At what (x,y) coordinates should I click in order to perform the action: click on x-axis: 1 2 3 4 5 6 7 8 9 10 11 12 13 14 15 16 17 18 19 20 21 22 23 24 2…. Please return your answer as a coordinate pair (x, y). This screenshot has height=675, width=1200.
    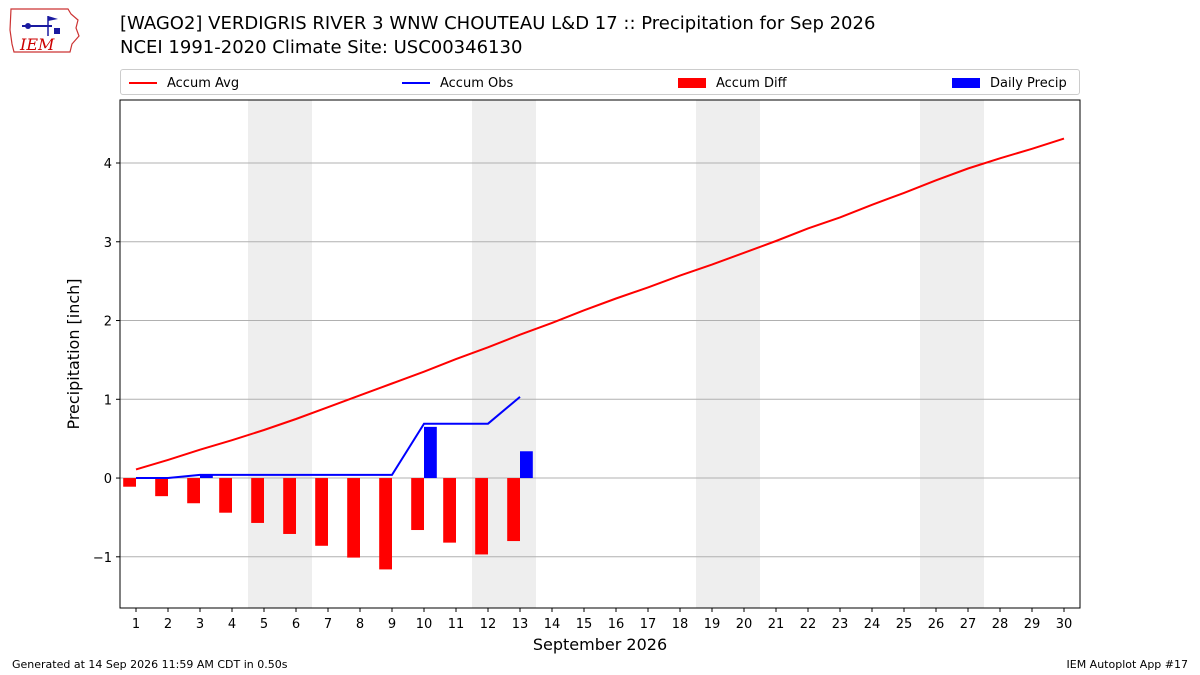
    Looking at the image, I should click on (602, 620).